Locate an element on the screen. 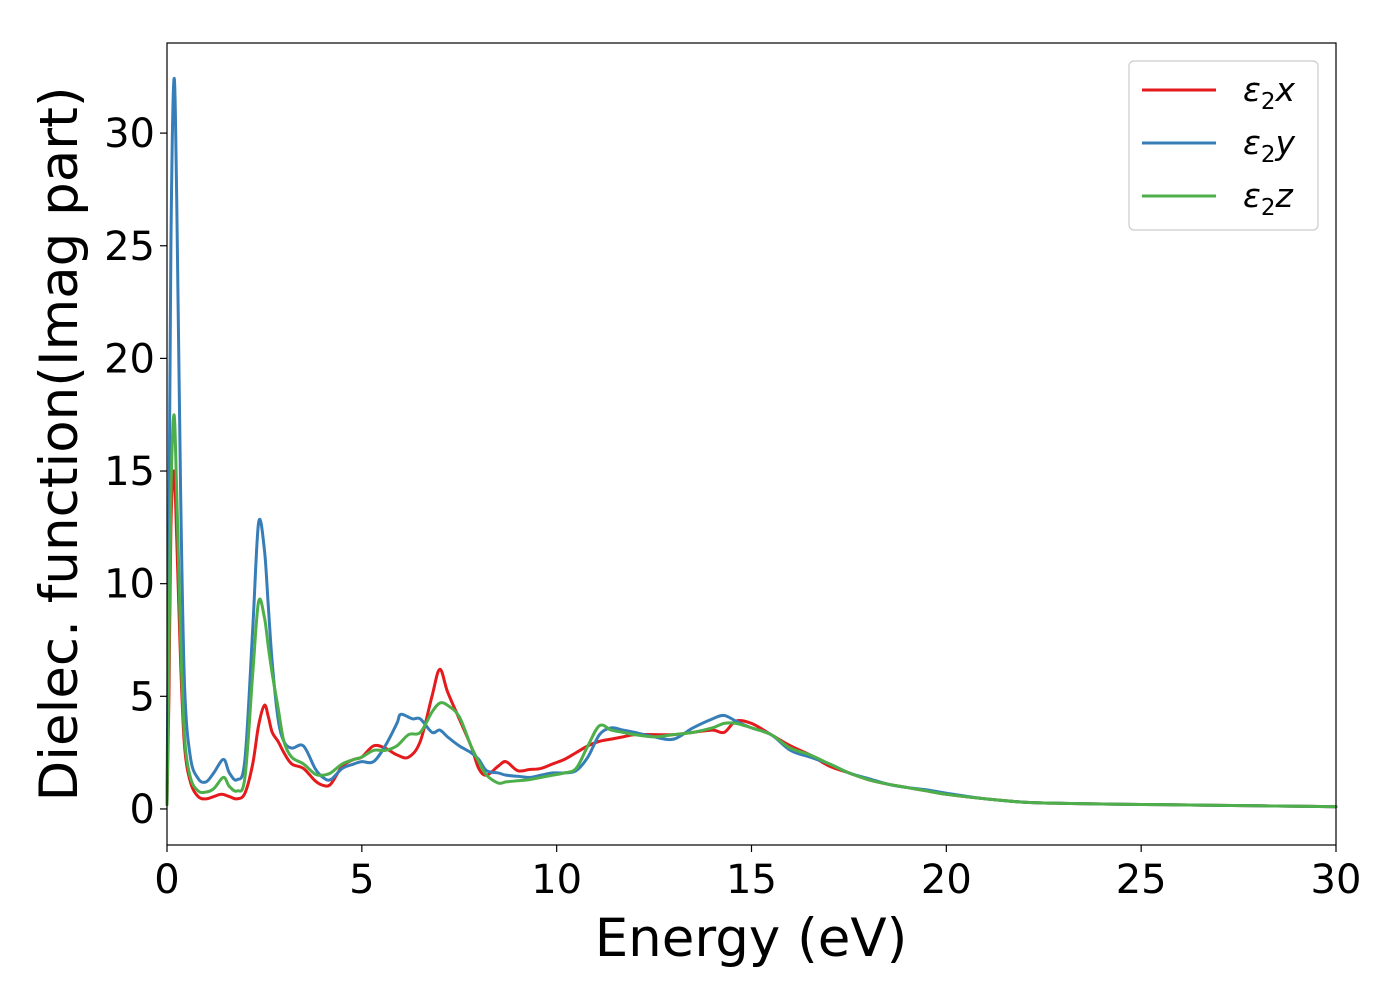 This screenshot has height=1000, width=1400. x-axis-label: Energy (eV) is located at coordinates (751, 938).